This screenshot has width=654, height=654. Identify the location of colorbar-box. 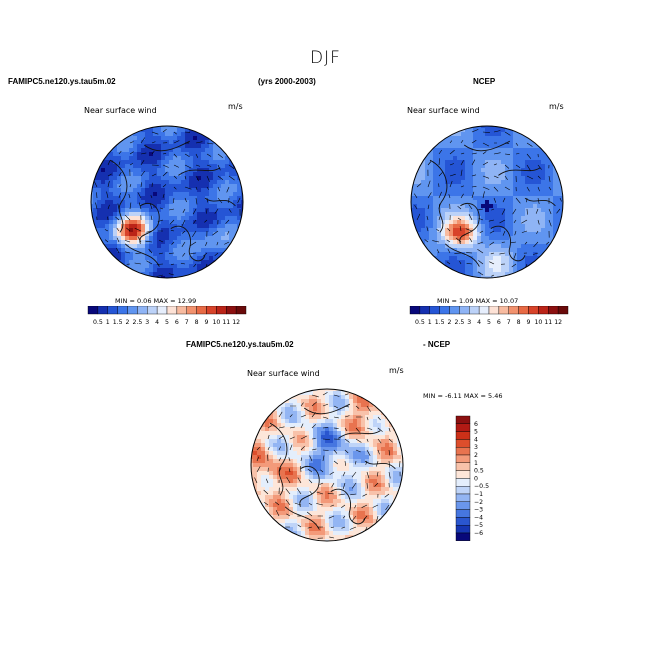
(102, 310).